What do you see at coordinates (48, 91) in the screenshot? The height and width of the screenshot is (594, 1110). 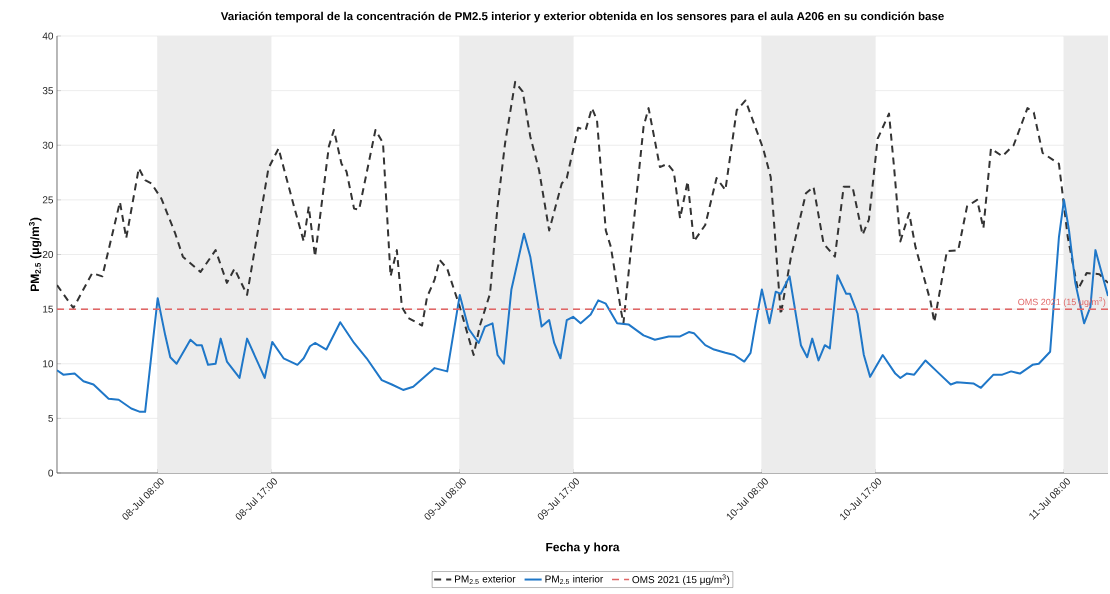 I see `y-tick-label: 35` at bounding box center [48, 91].